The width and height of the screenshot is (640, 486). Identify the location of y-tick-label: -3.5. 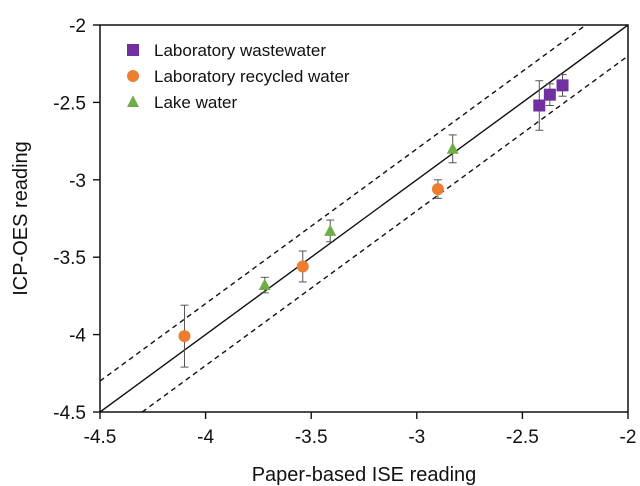
(69, 258).